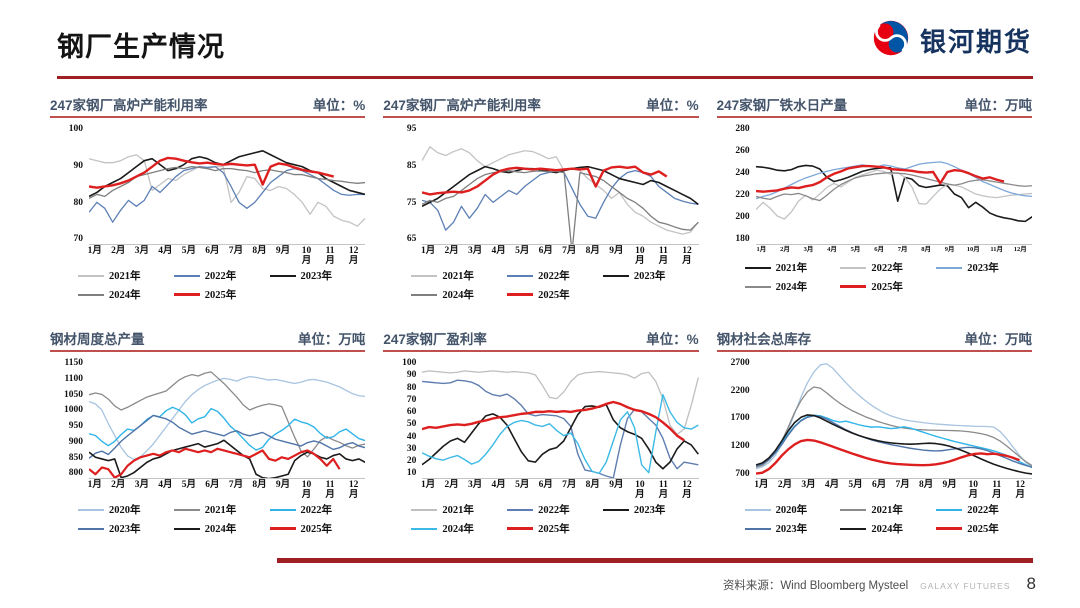 Image resolution: width=1080 pixels, height=608 pixels. Describe the element at coordinates (742, 195) in the screenshot. I see `y-tick-label: 220` at that location.